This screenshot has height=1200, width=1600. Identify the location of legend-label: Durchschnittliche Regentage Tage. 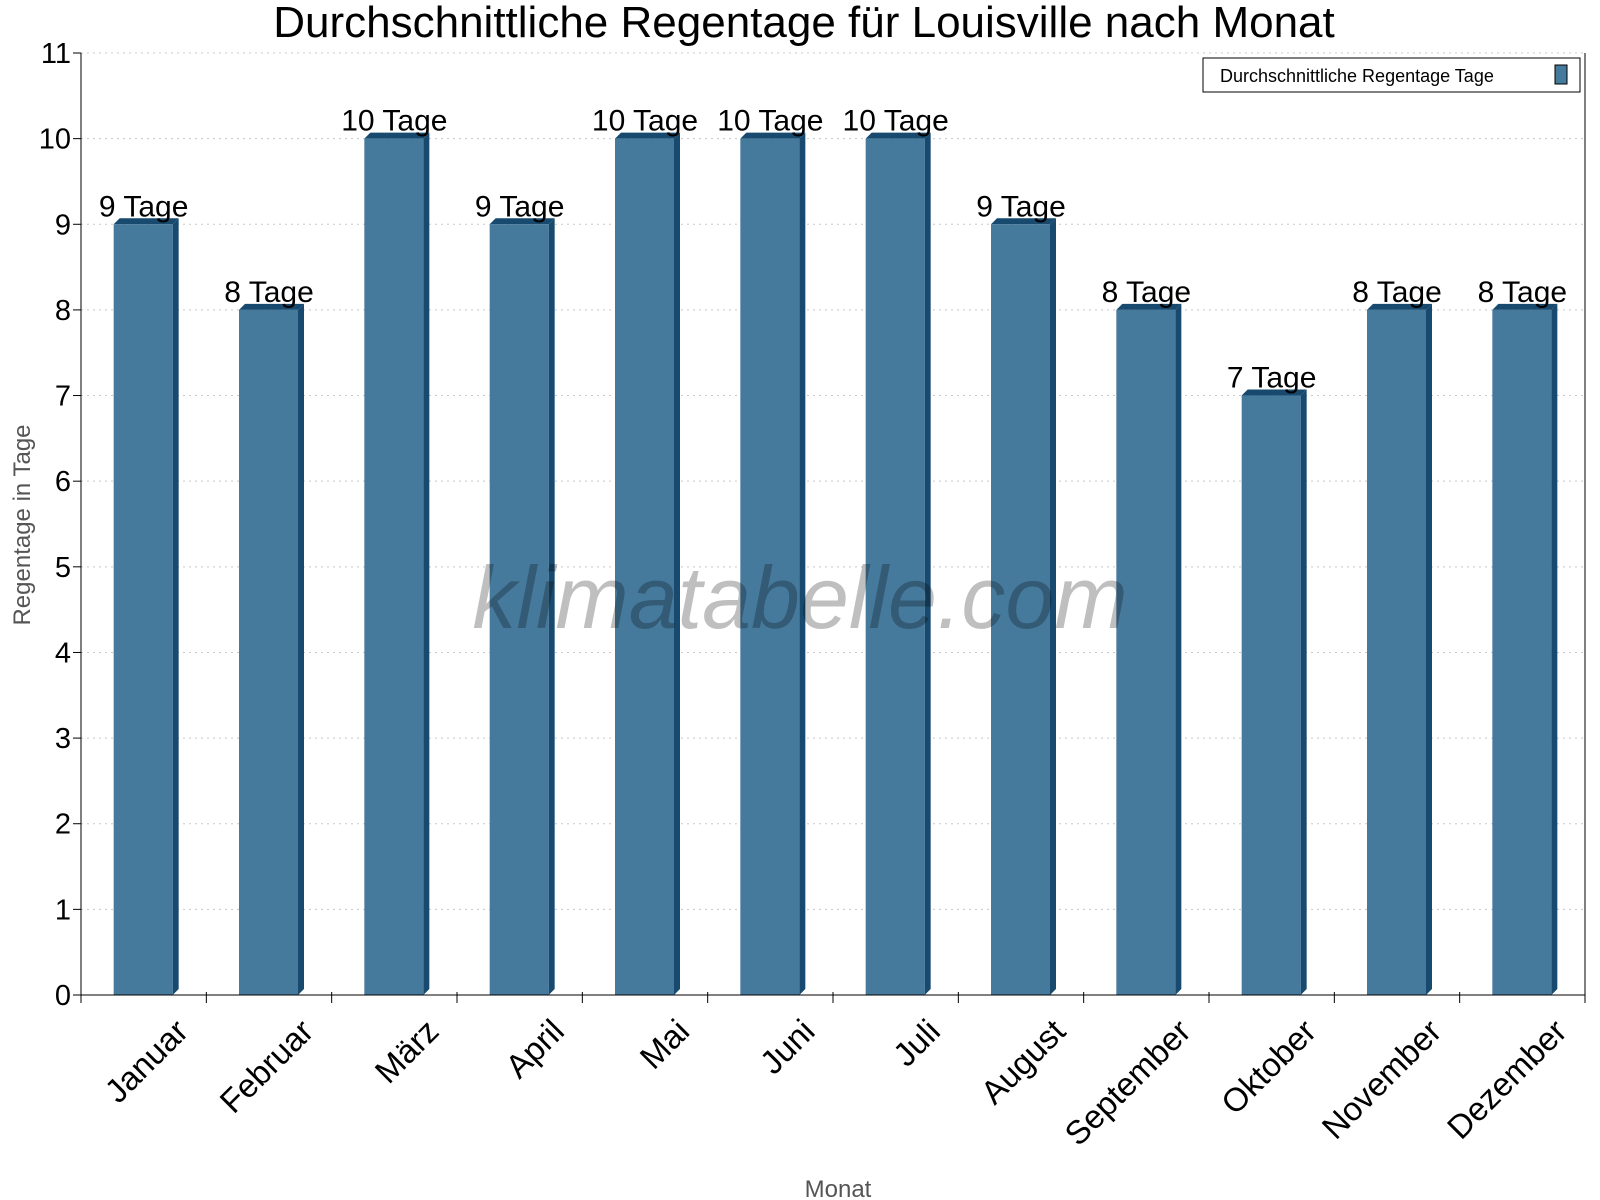
(1357, 76).